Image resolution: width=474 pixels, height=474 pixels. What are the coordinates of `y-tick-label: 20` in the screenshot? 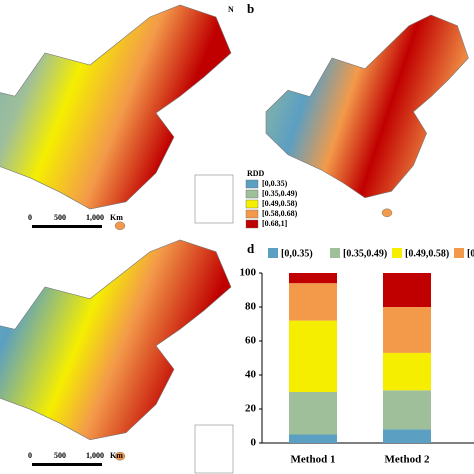 It's located at (251, 409).